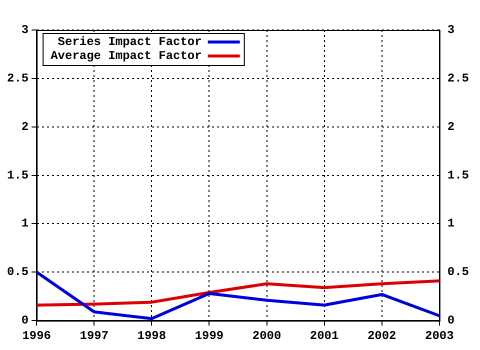 The height and width of the screenshot is (350, 480). Describe the element at coordinates (381, 335) in the screenshot. I see `x-tick-label: 2002` at that location.